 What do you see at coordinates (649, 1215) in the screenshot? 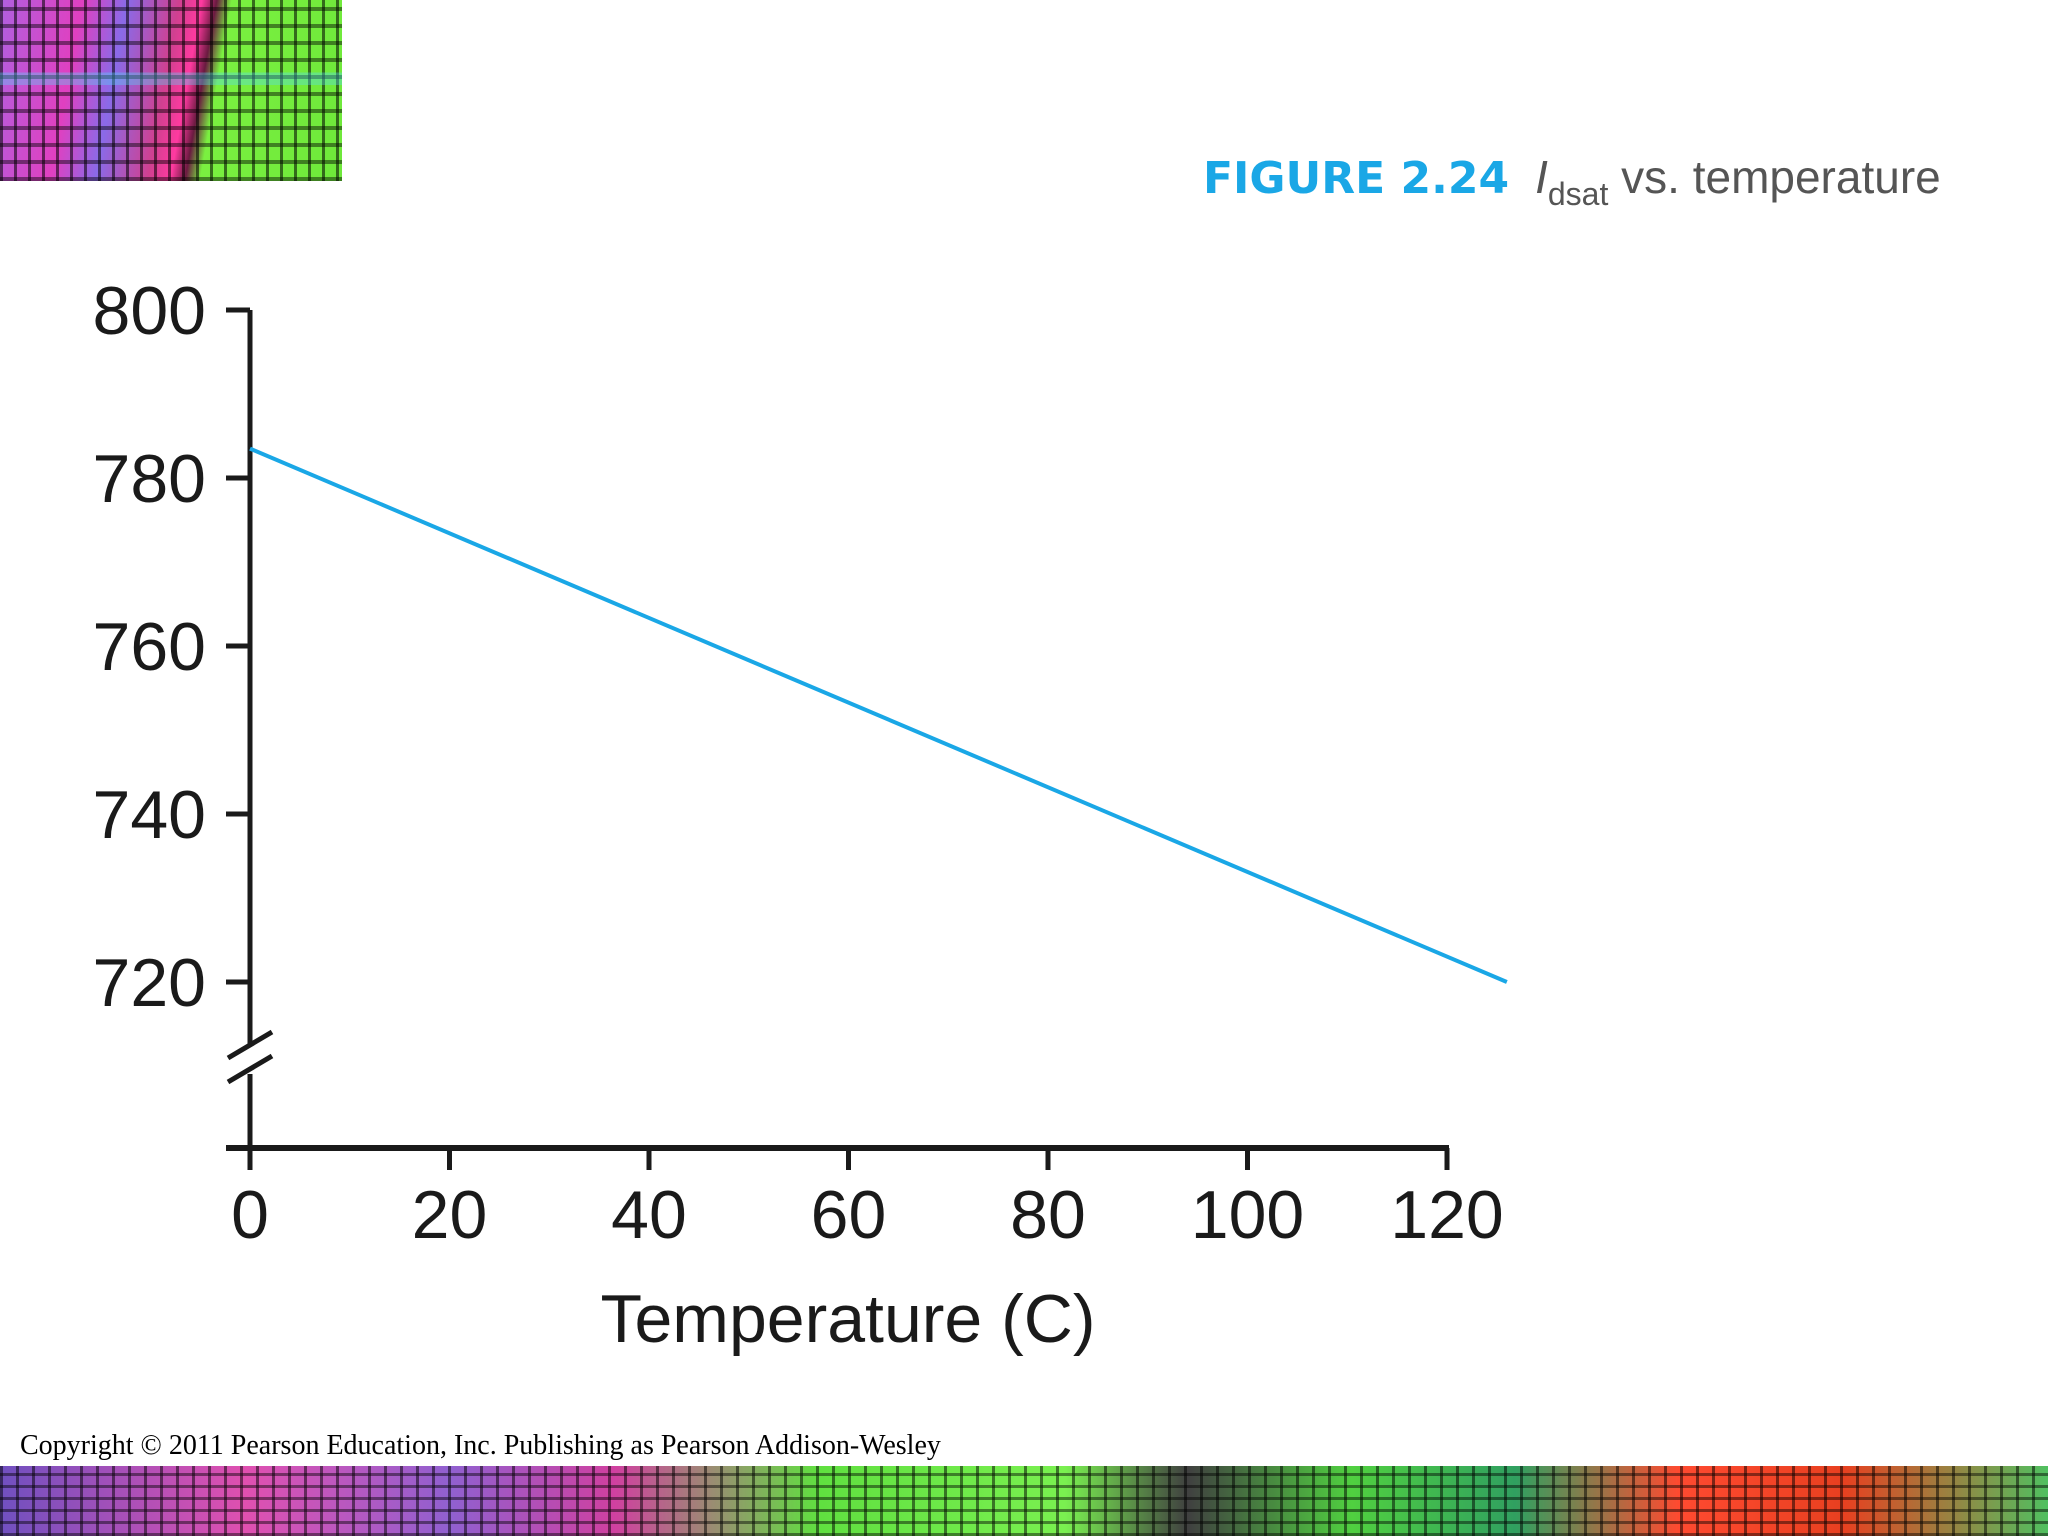
I see `x-tick-label: 40` at bounding box center [649, 1215].